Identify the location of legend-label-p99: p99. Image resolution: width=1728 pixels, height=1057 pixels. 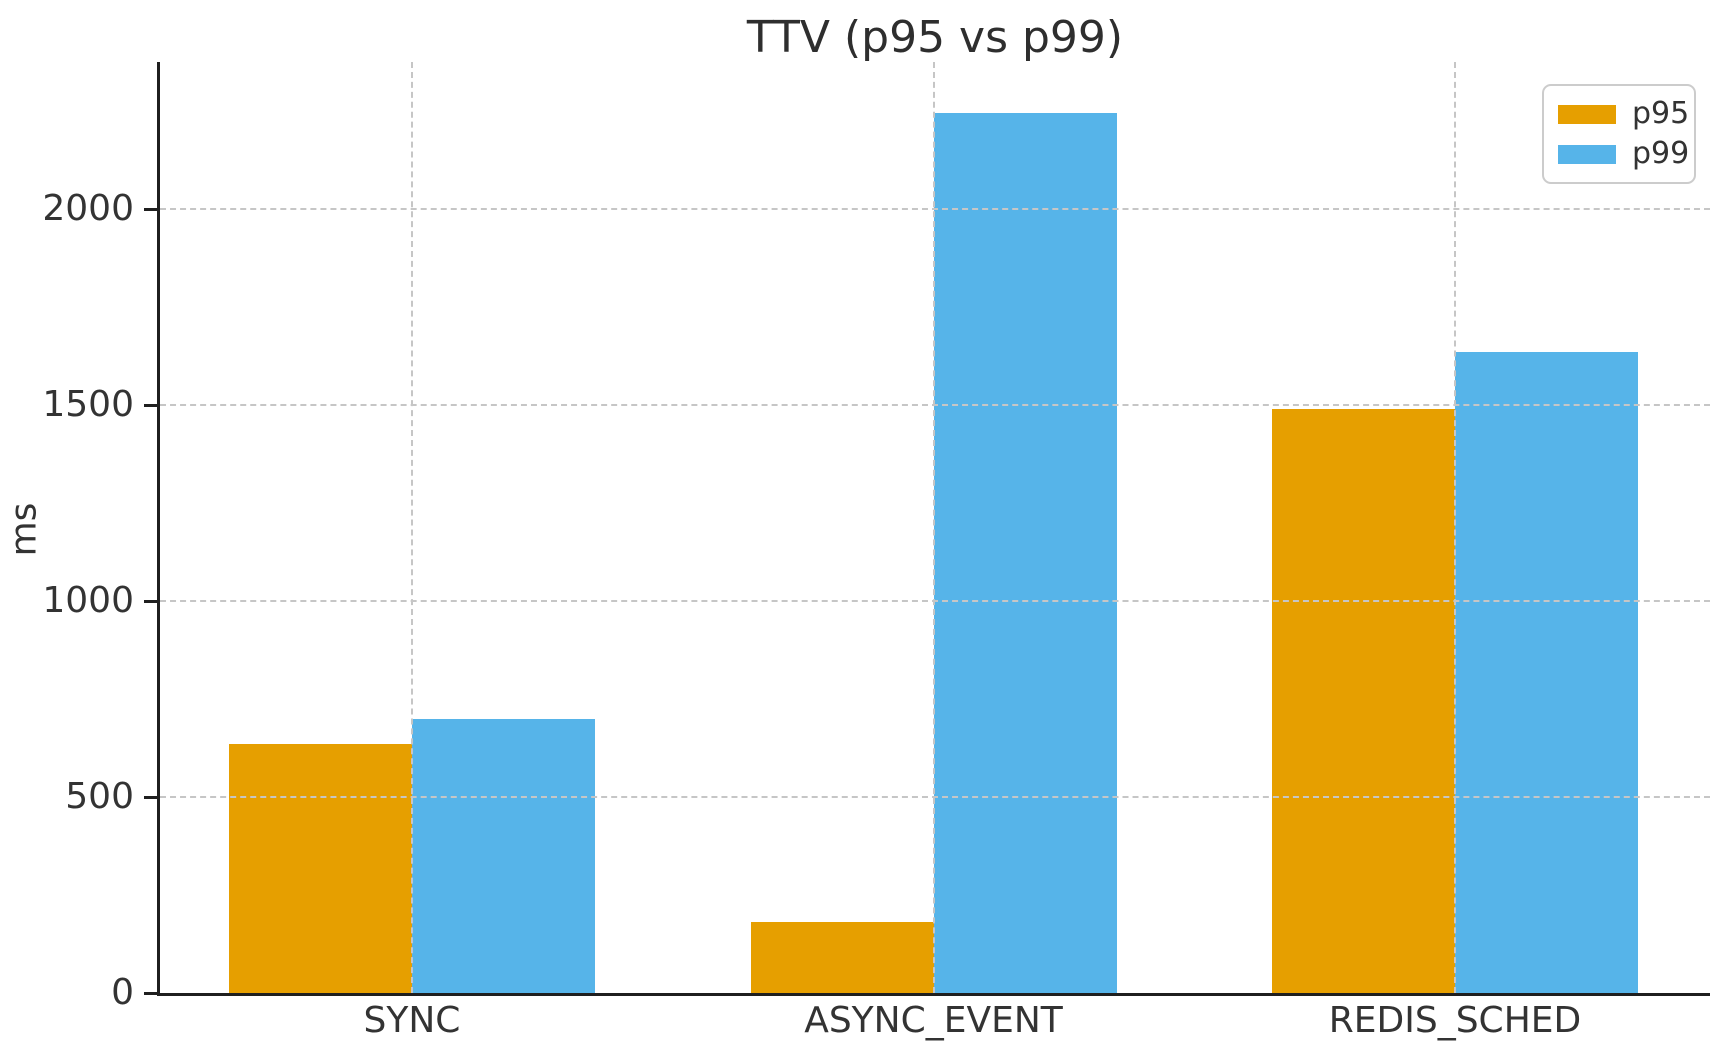
(1661, 153).